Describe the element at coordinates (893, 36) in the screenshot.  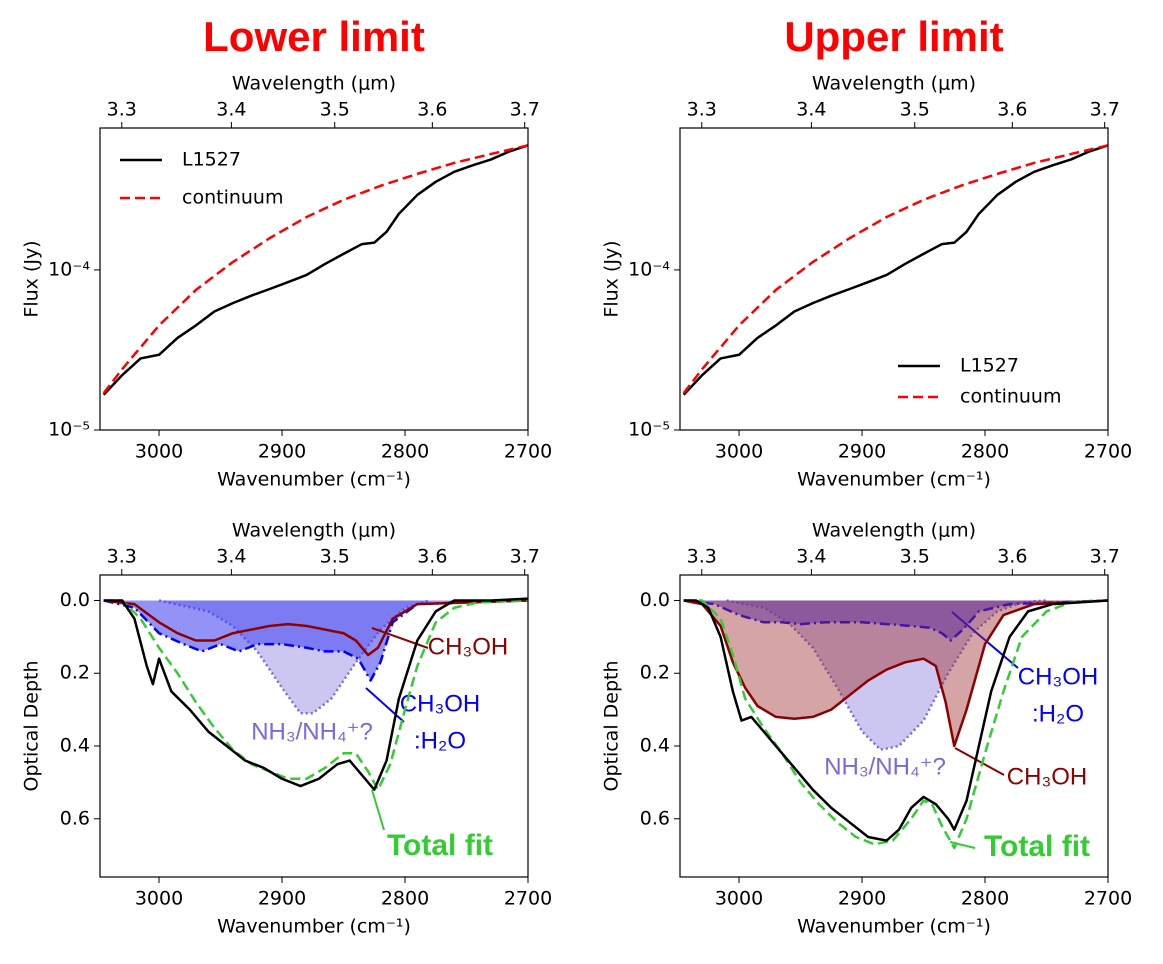
I see `panel-title: Upper limit` at that location.